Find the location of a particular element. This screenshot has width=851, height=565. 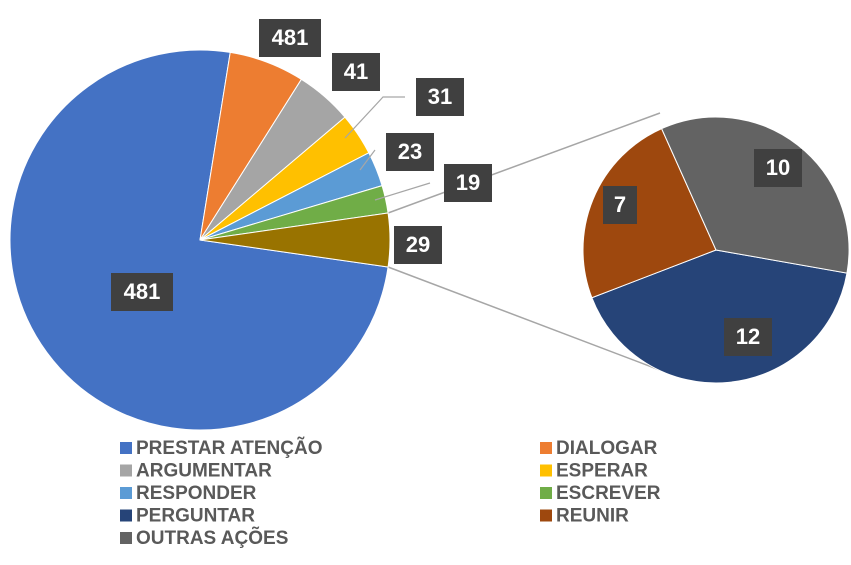

legend-label: RESPONDER is located at coordinates (196, 493).